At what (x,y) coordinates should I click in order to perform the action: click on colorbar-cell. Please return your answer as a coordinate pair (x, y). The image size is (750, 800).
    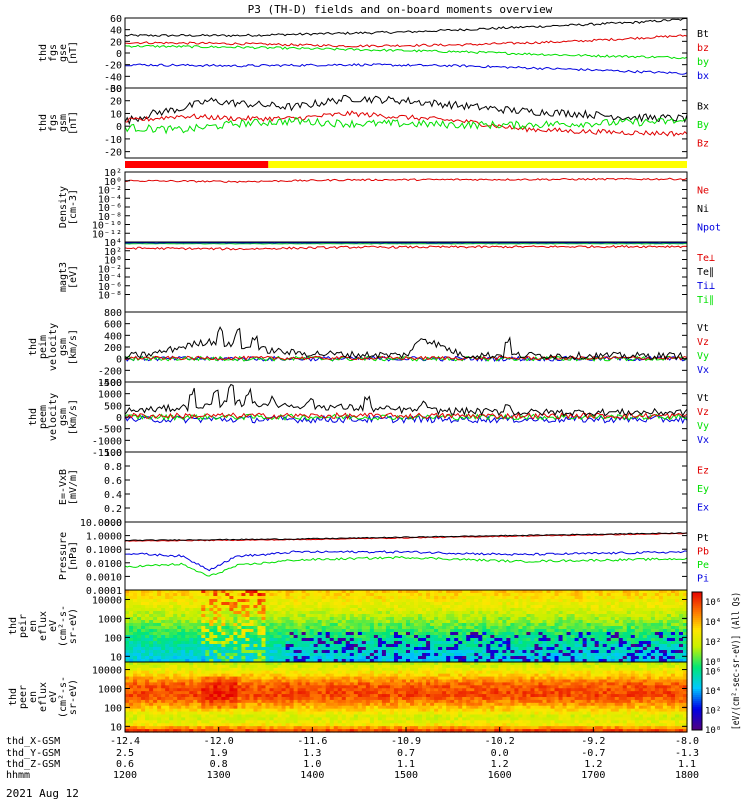
    Looking at the image, I should click on (697, 626).